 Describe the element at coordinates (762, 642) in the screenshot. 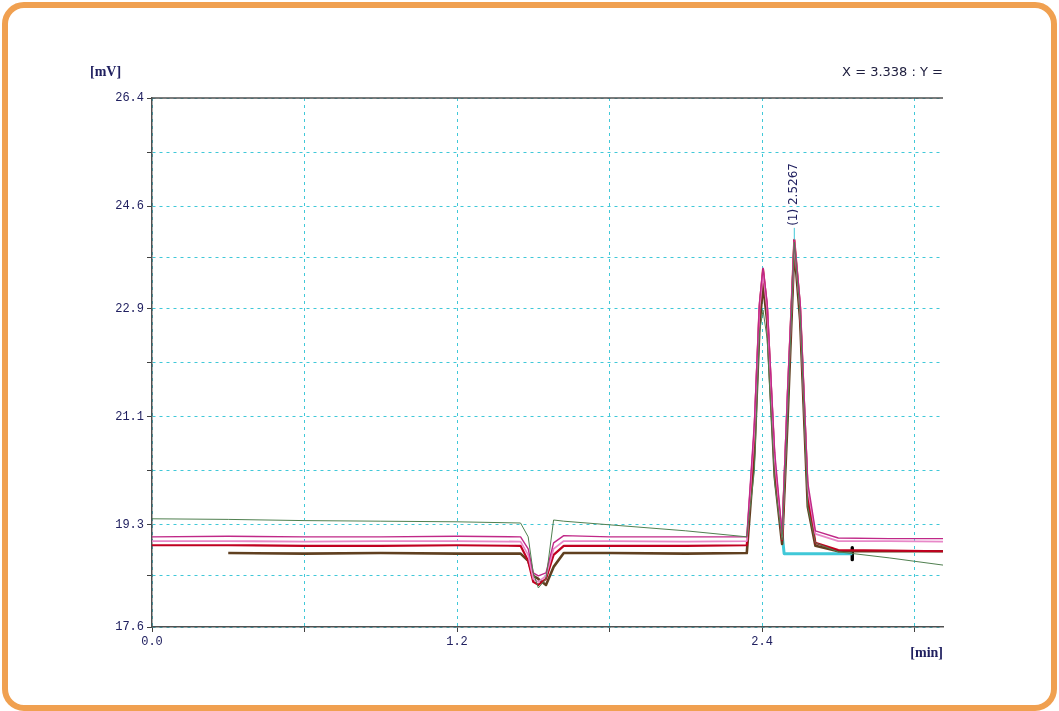

I see `x-tick-label: 2.4` at that location.